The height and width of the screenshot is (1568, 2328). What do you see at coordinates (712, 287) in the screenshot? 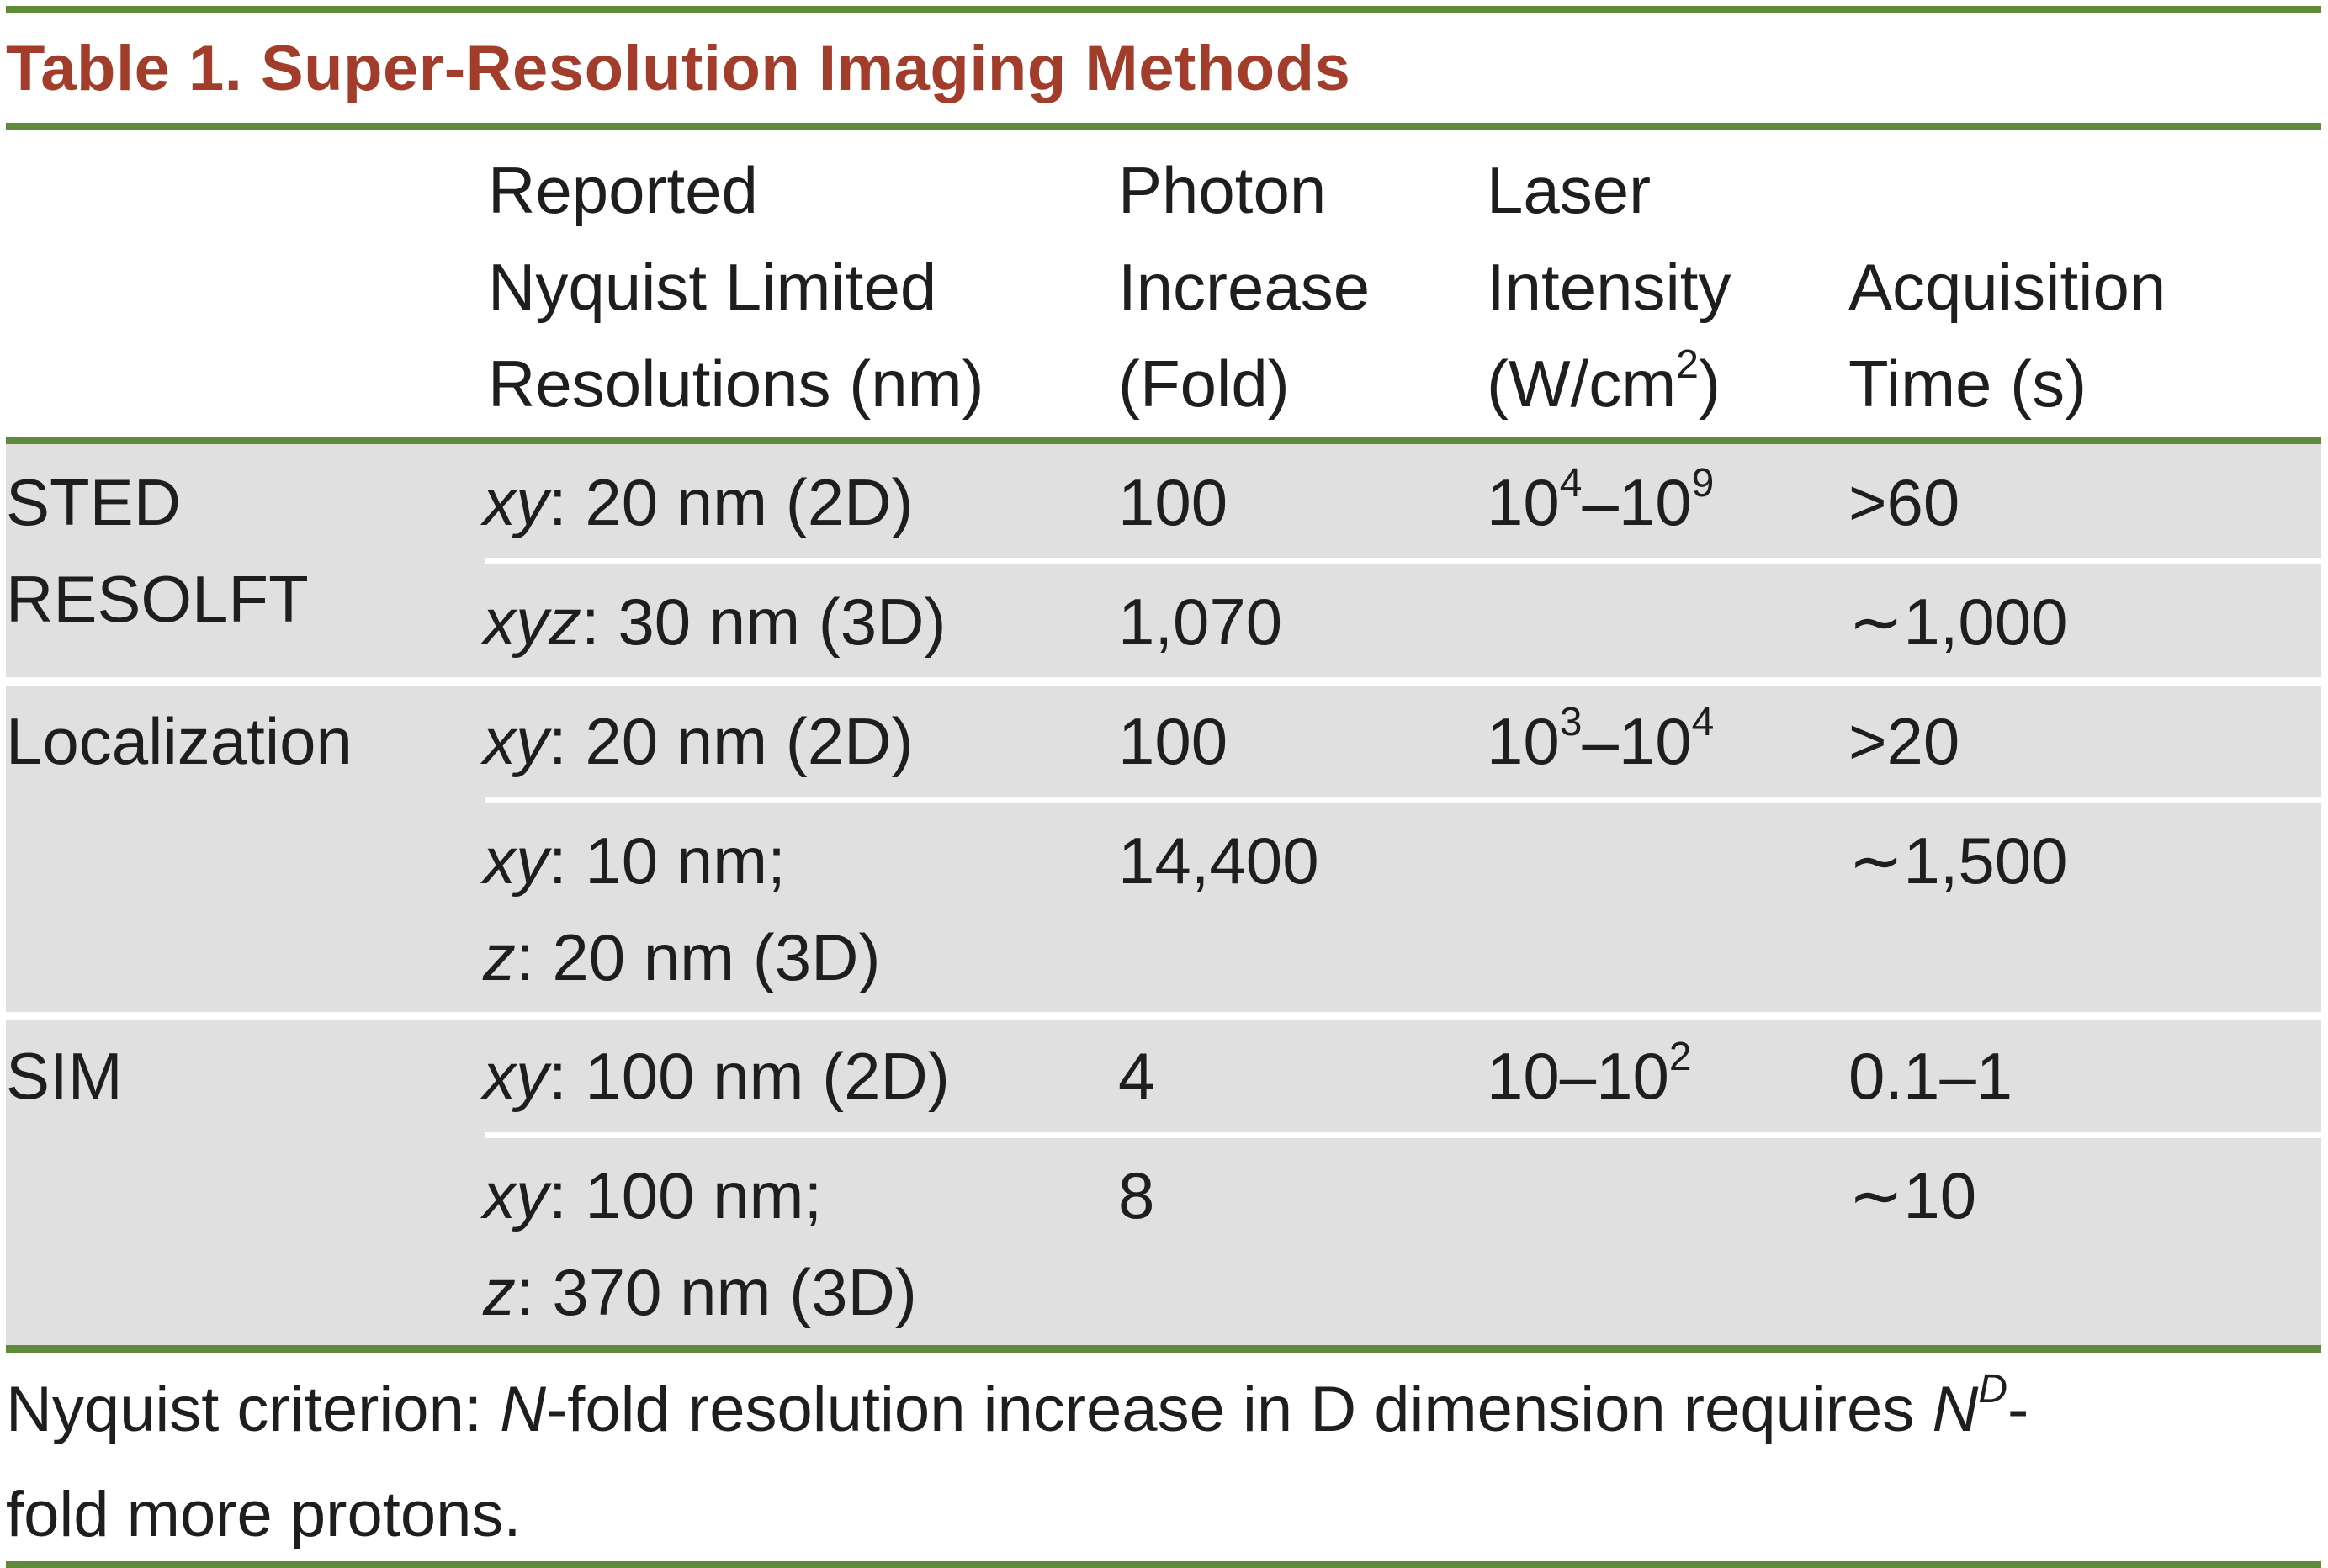
I see `header-text: Nyquist Limited` at bounding box center [712, 287].